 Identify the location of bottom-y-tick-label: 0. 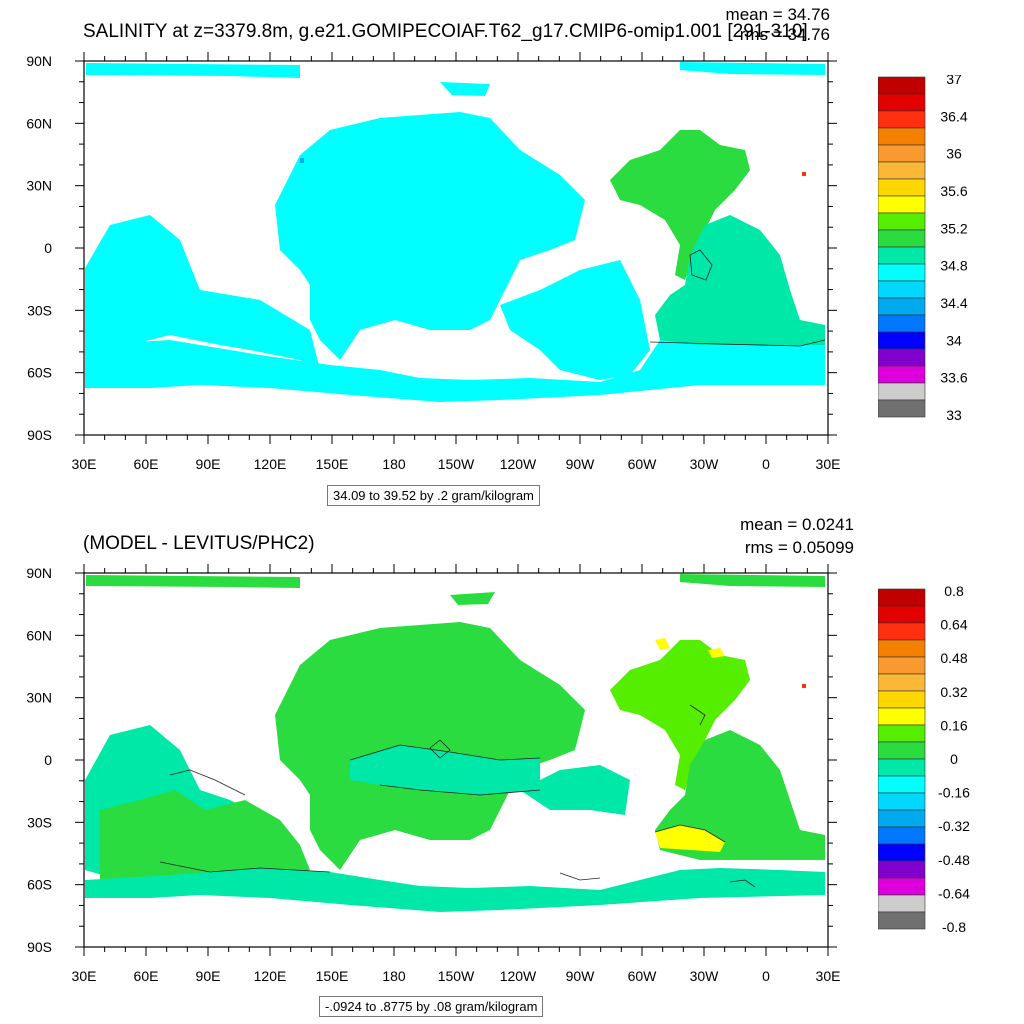
(48, 760).